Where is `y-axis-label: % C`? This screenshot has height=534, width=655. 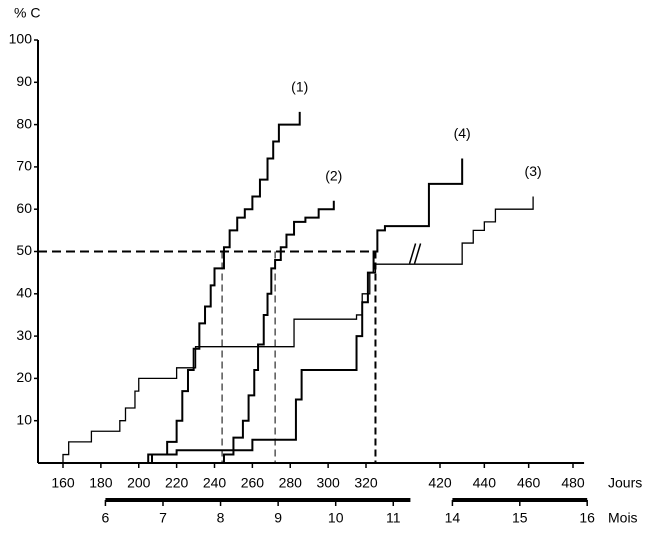
y-axis-label: % C is located at coordinates (27, 13).